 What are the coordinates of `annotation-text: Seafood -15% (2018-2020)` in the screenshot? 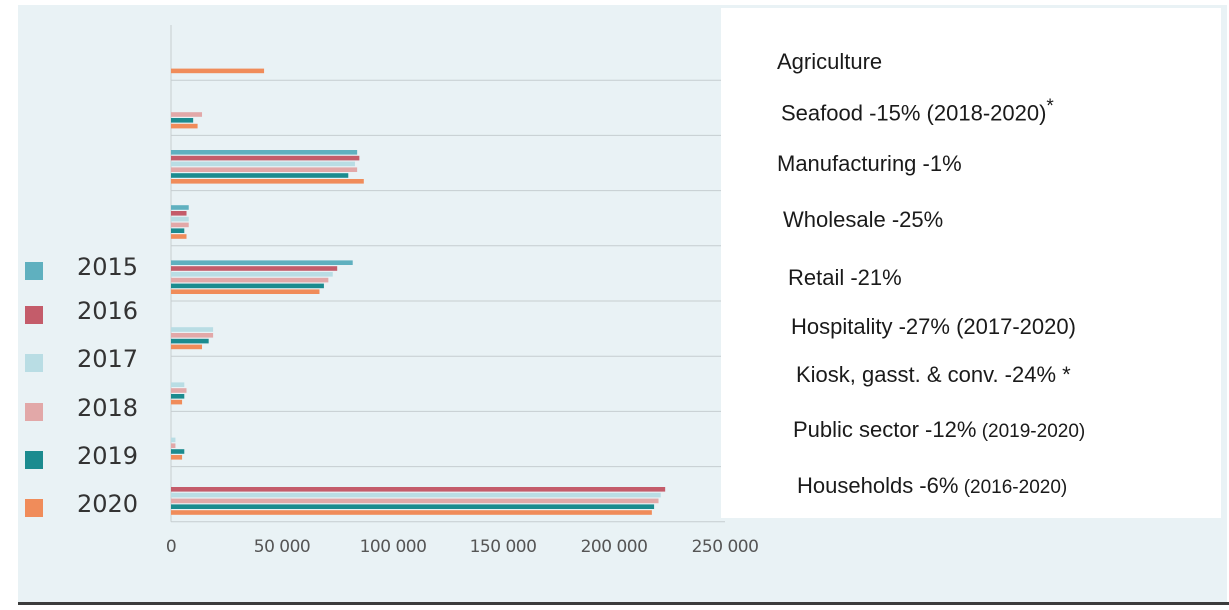 It's located at (914, 113).